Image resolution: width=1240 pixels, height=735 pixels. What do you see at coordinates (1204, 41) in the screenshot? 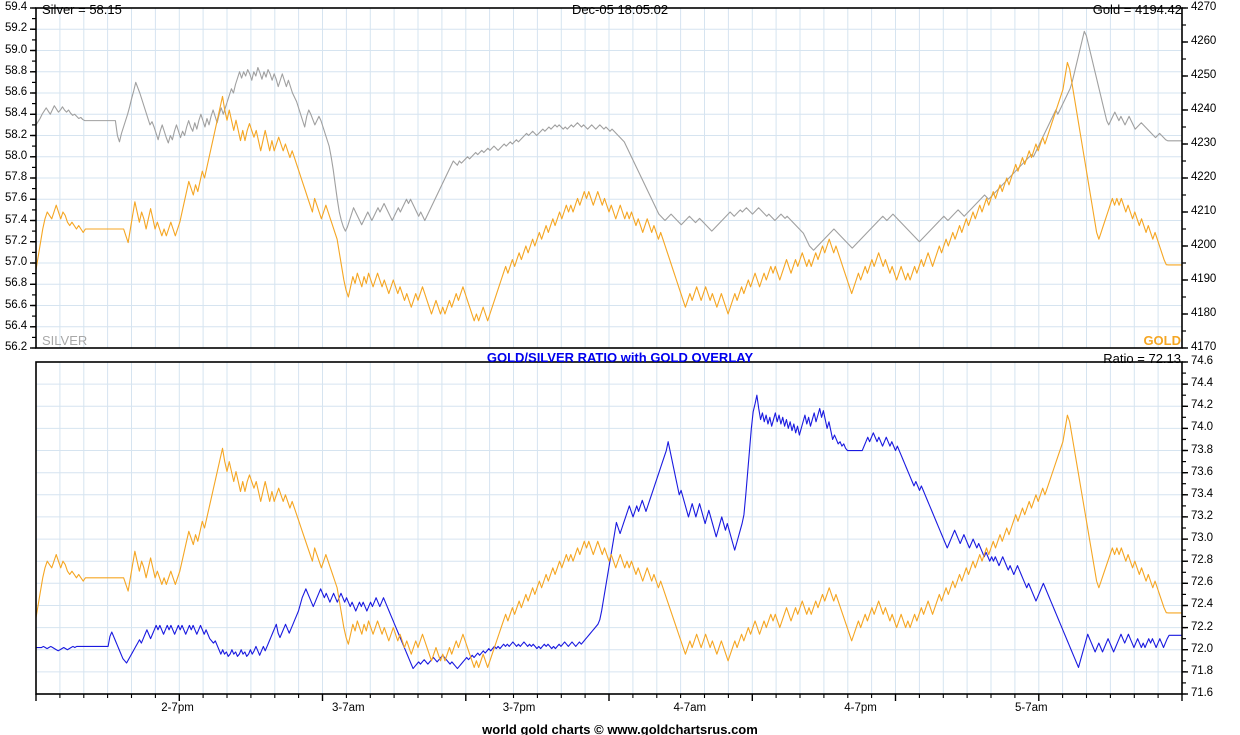
I see `y-tick-right-4260: 4260` at bounding box center [1204, 41].